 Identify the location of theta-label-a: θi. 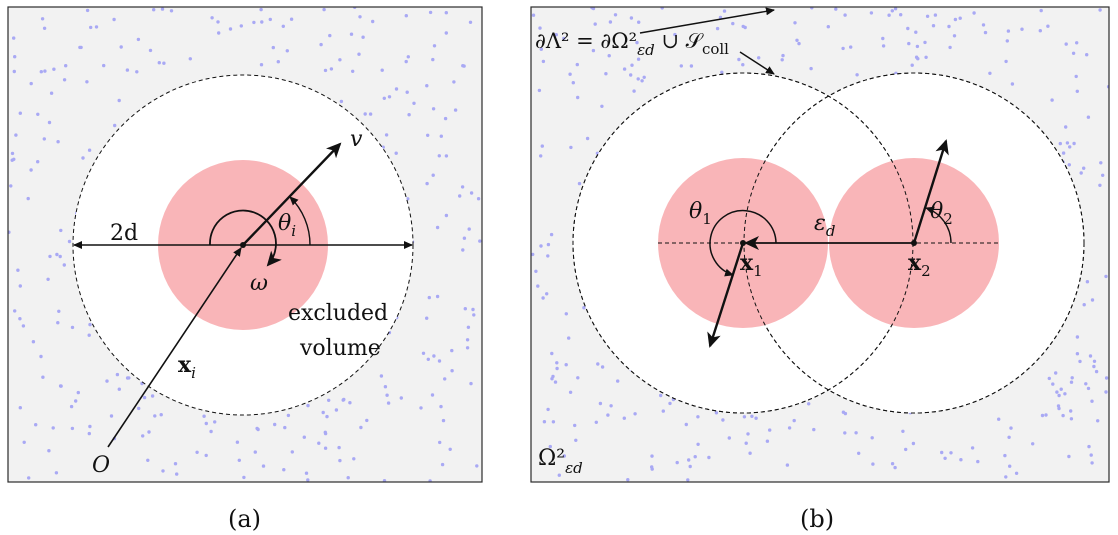
(287, 225).